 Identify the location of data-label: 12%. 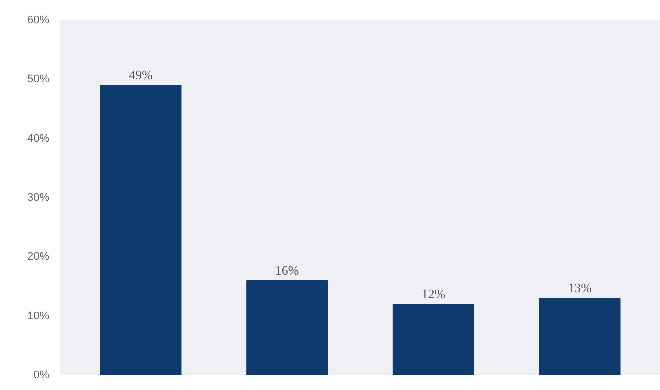
(434, 294).